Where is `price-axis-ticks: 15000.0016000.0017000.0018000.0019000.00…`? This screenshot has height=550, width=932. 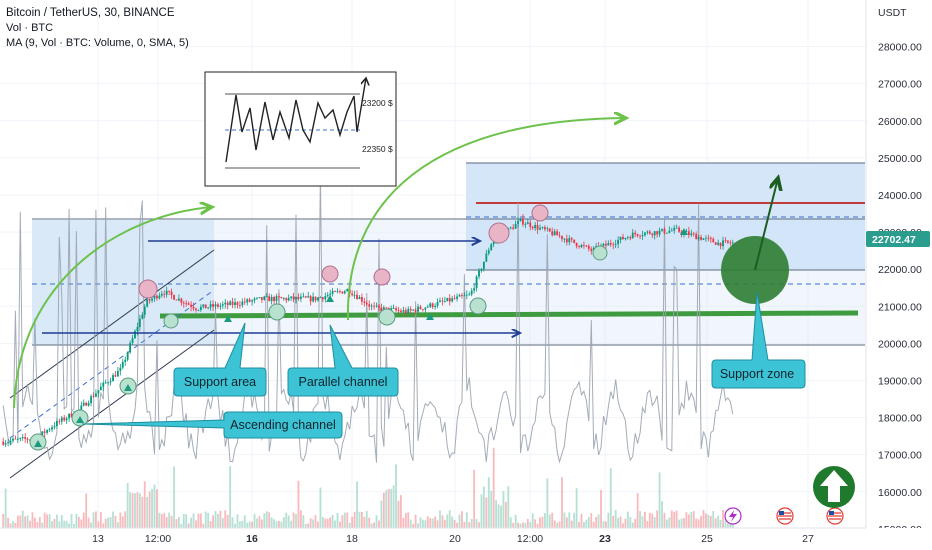 price-axis-ticks: 15000.0016000.0017000.0018000.0019000.00… is located at coordinates (900, 289).